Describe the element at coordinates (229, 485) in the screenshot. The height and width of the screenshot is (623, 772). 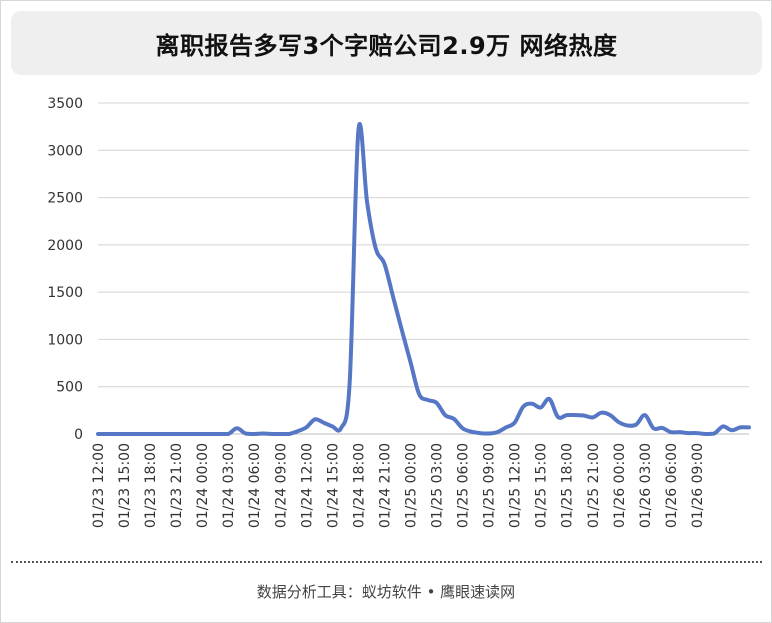
I see `x-tick-label: 01/24 03:00` at that location.